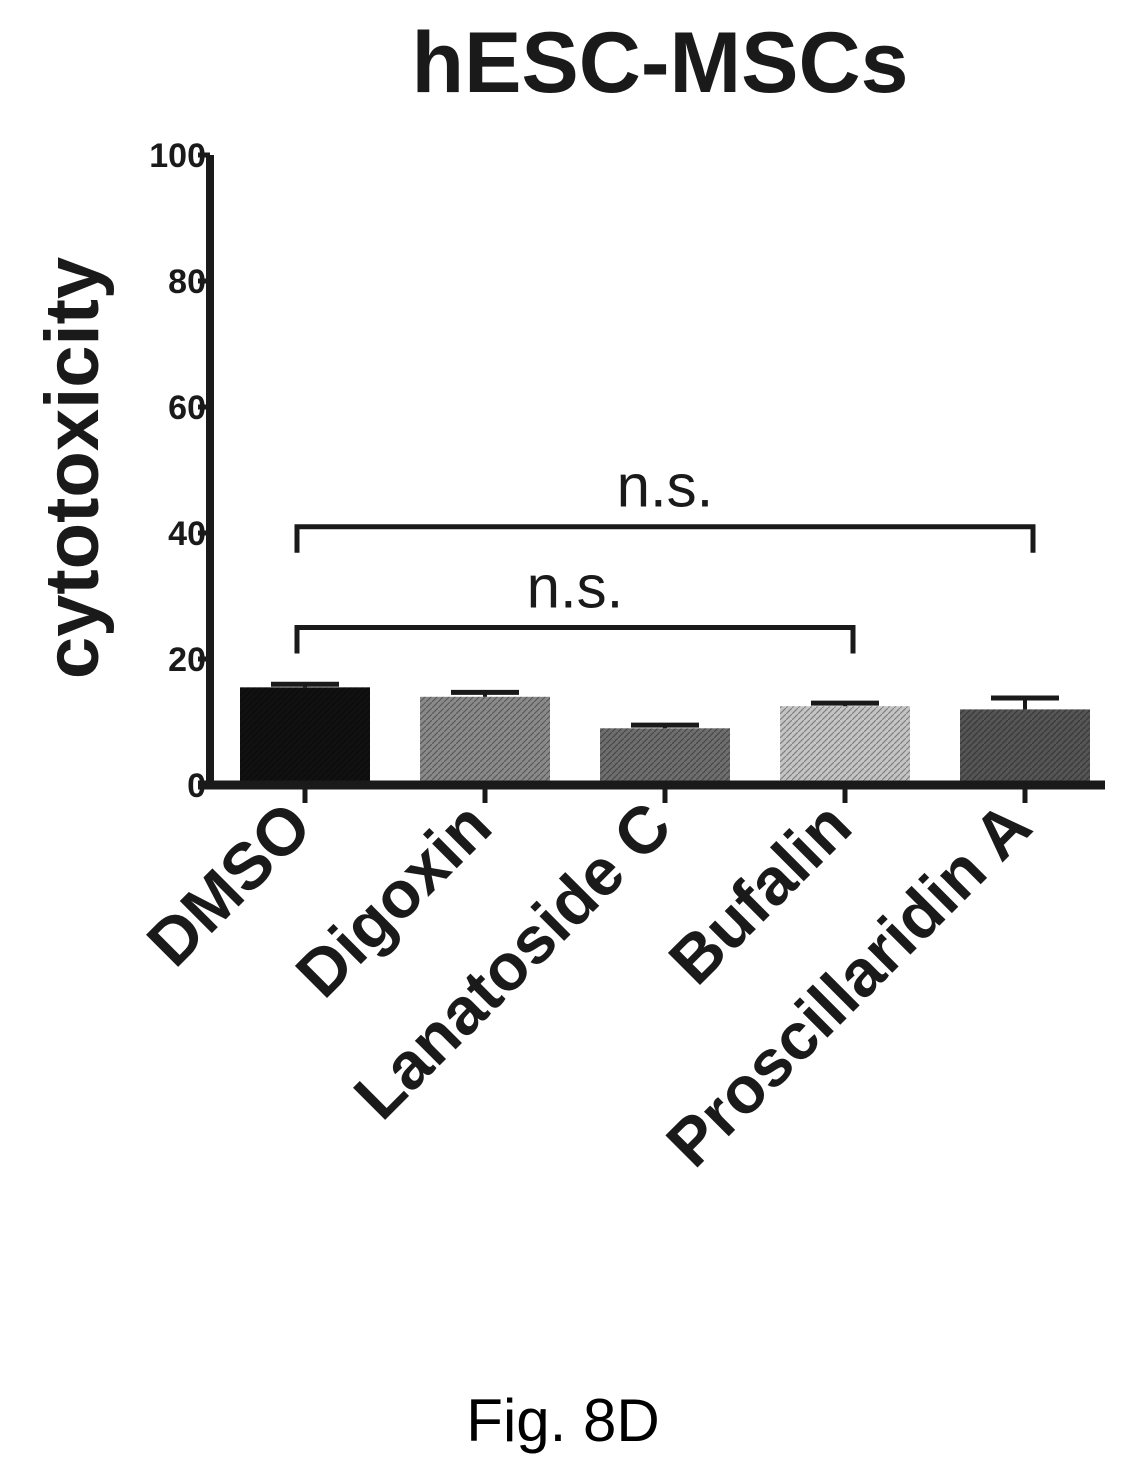 This screenshot has height=1480, width=1126. Describe the element at coordinates (187, 408) in the screenshot. I see `y-tick-label: 60` at that location.